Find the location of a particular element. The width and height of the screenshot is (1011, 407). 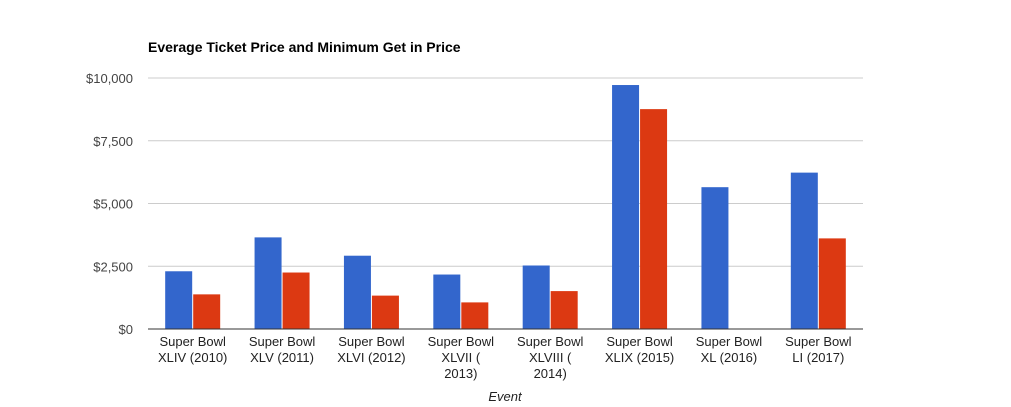

x-tick-label: Super Bowl XLVII (2013) is located at coordinates (461, 357).